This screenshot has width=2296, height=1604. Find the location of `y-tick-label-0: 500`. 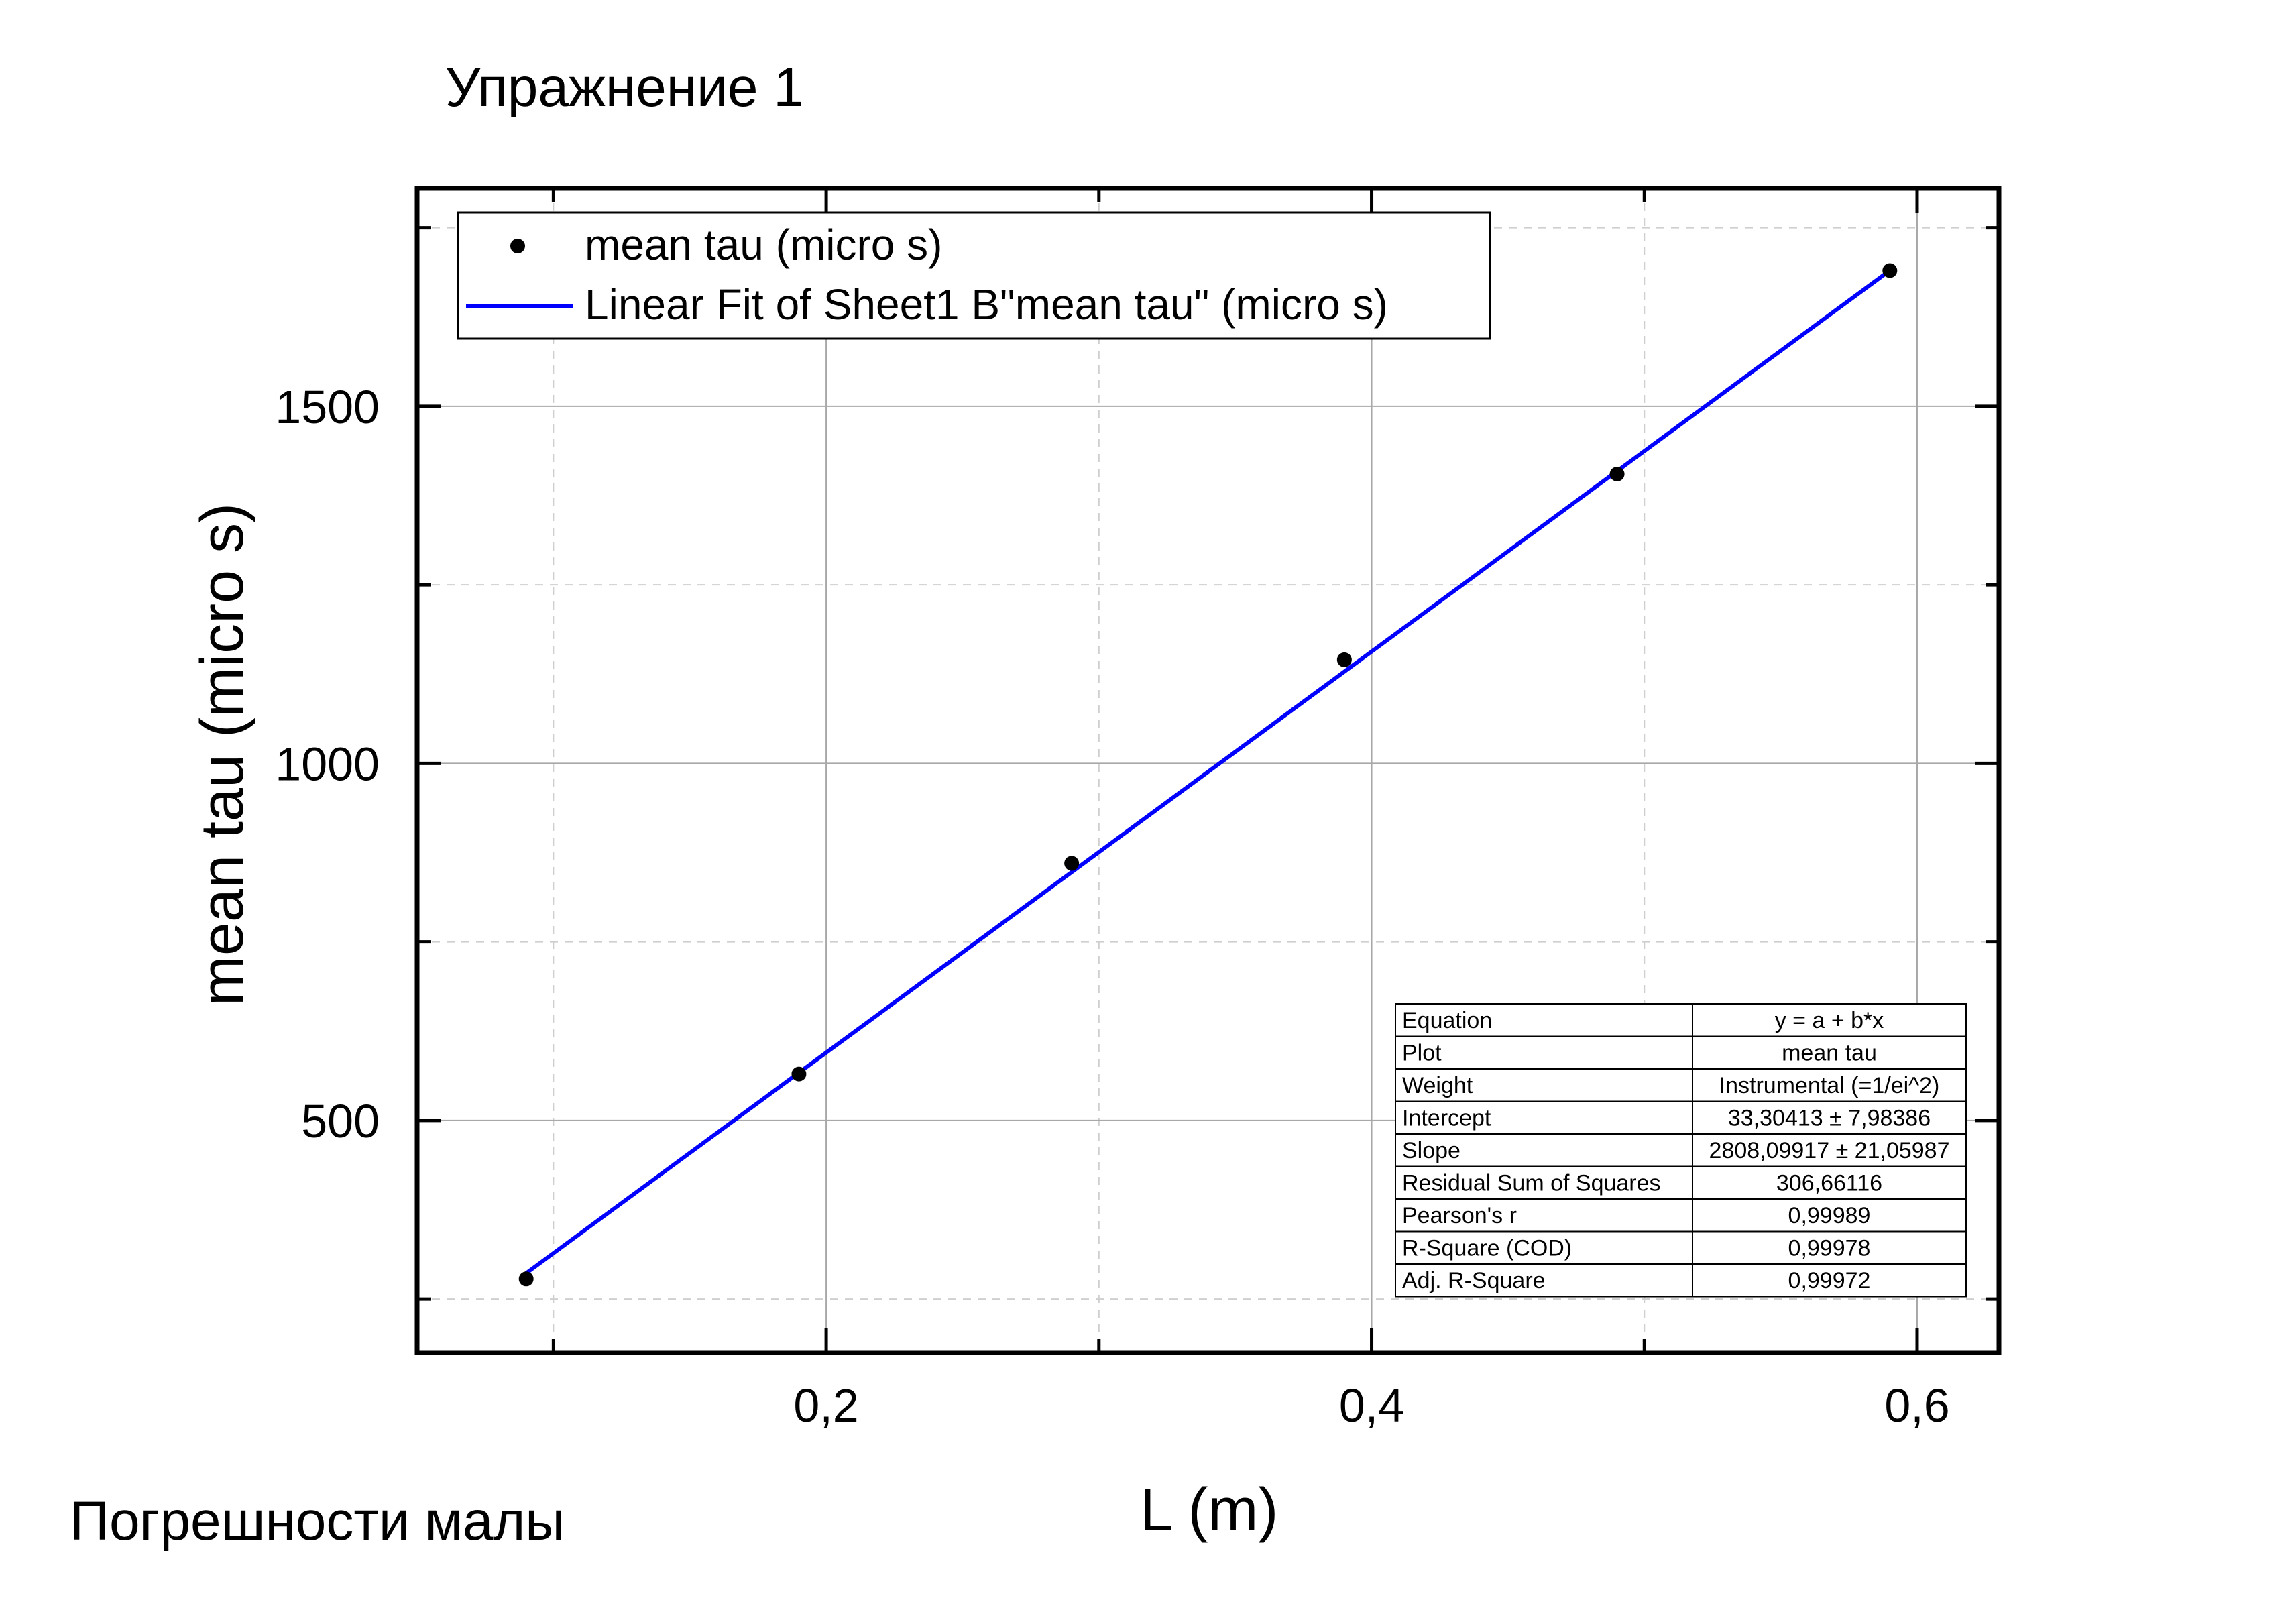

y-tick-label-0: 500 is located at coordinates (340, 1121).